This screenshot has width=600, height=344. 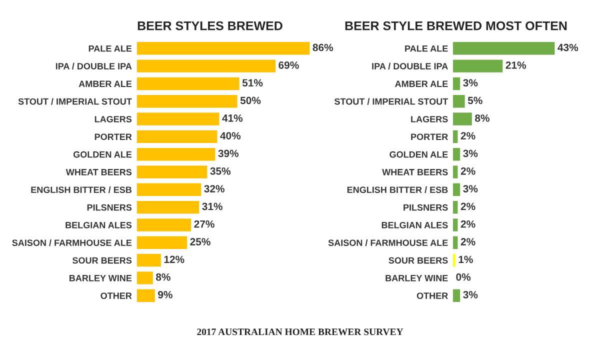 I want to click on data-label: 21%, so click(x=516, y=65).